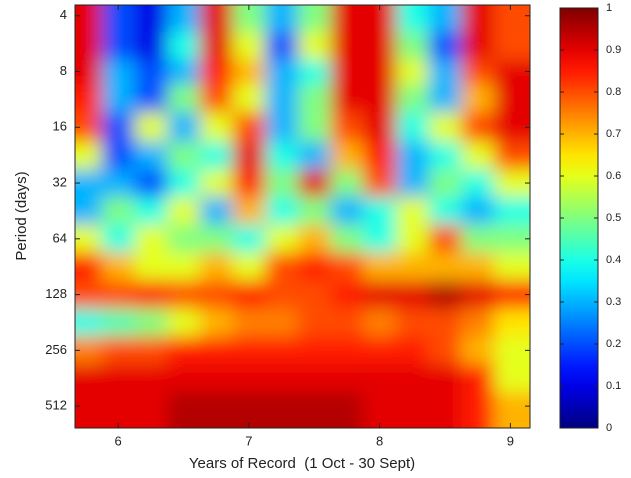 The image size is (631, 478). What do you see at coordinates (609, 8) in the screenshot?
I see `colorbar-tick-label: 1` at bounding box center [609, 8].